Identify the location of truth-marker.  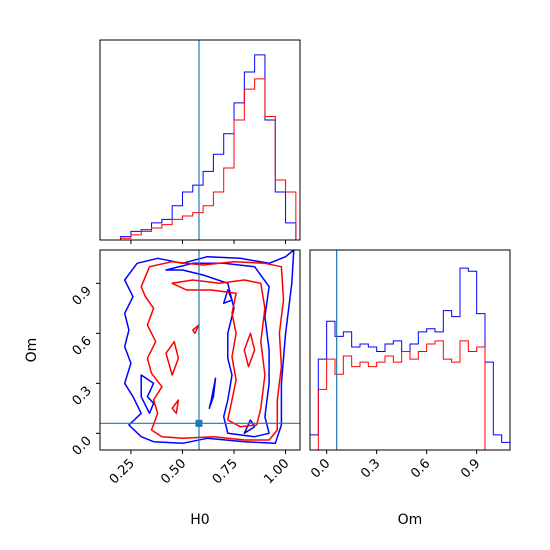
(199, 423).